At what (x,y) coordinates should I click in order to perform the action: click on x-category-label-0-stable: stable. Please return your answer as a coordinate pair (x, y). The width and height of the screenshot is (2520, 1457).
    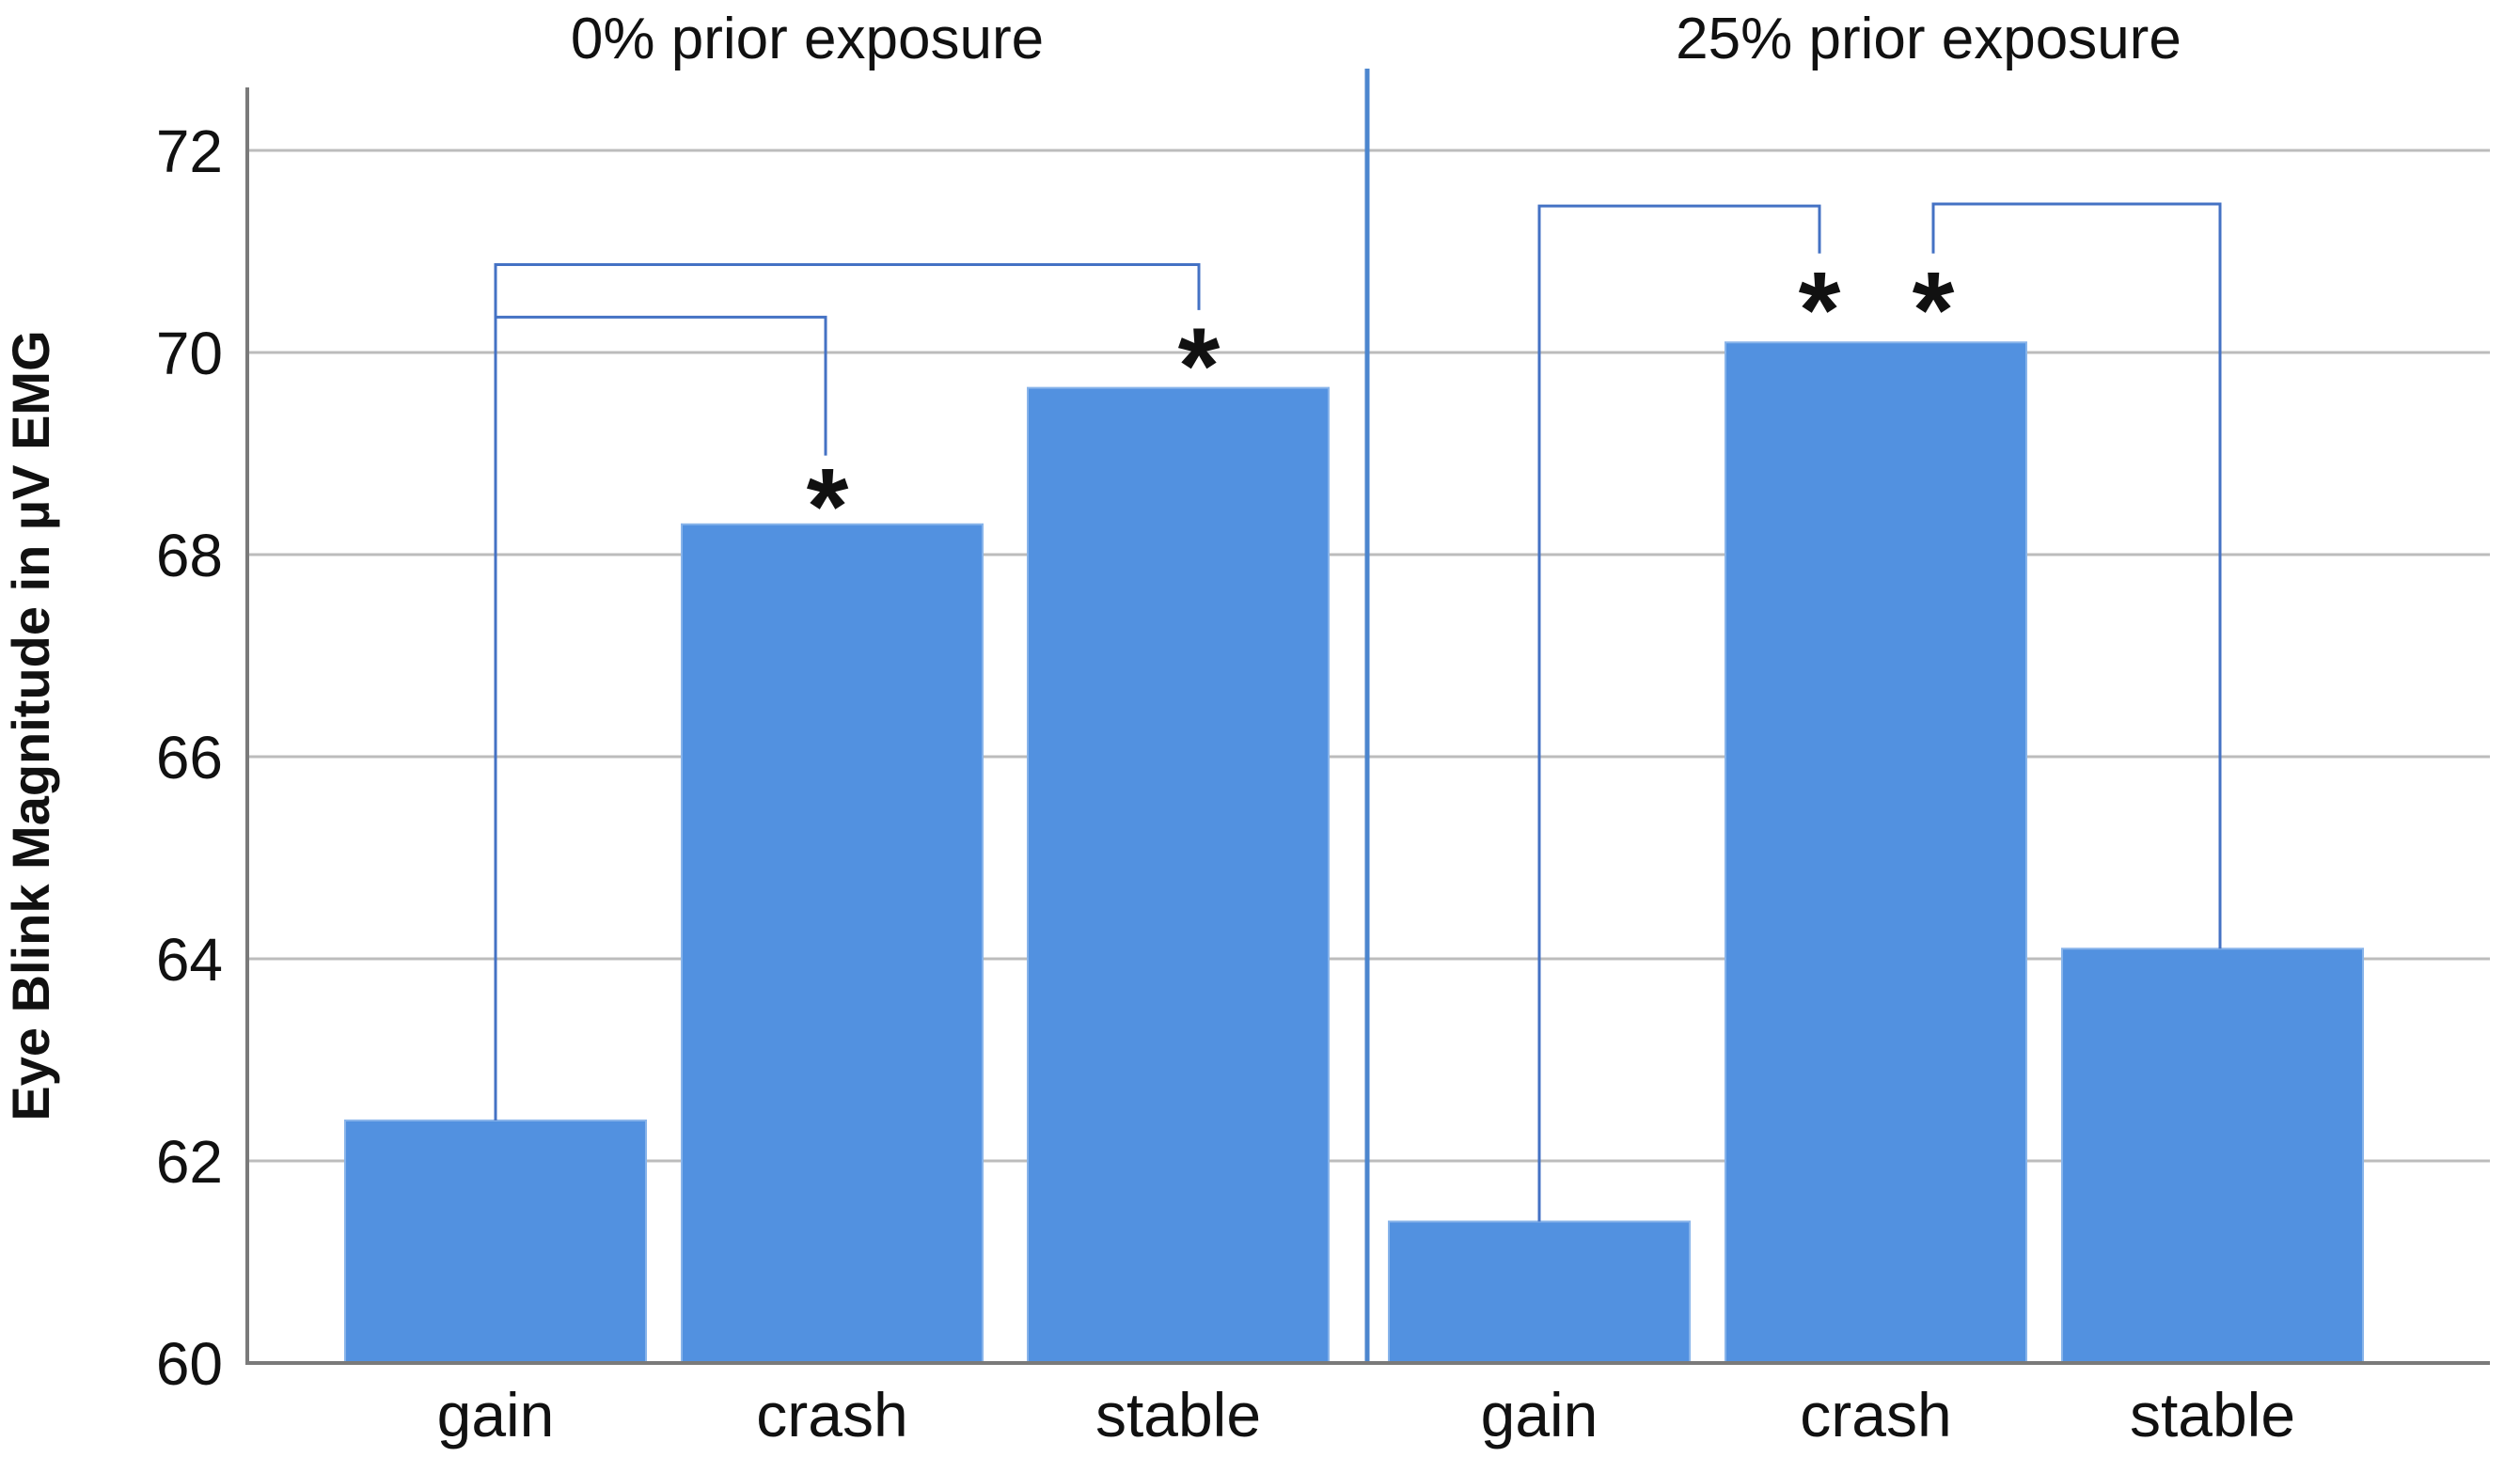
    Looking at the image, I should click on (1178, 1414).